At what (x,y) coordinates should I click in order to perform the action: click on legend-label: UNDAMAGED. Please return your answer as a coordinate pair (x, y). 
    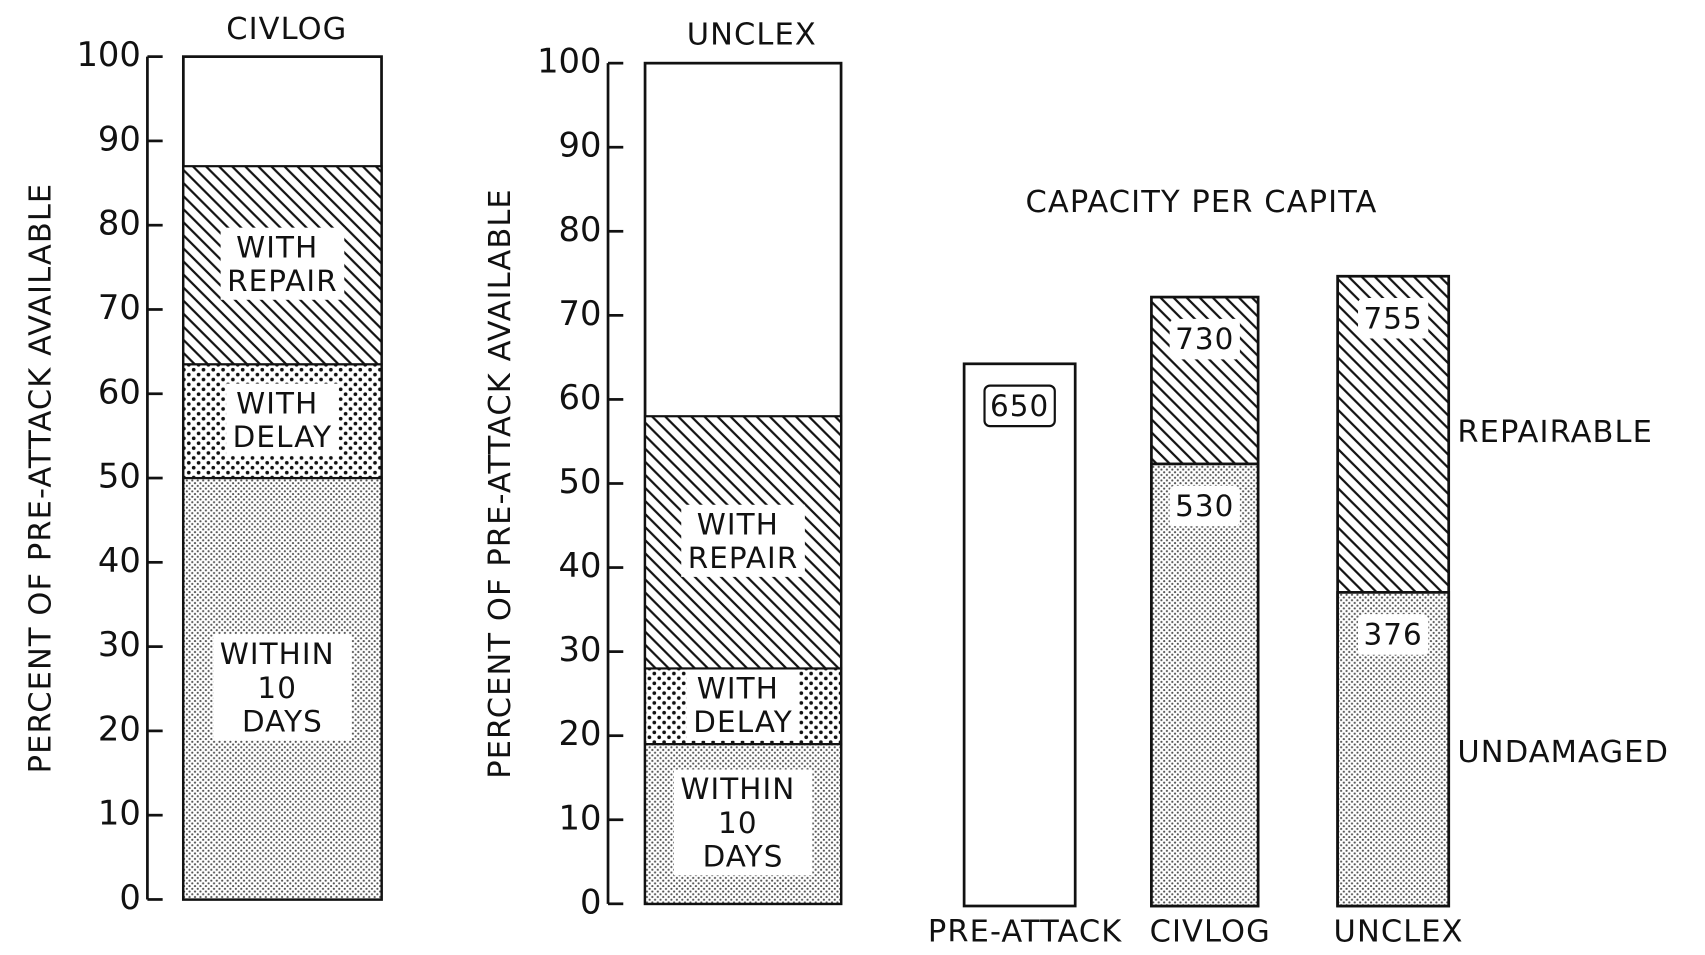
    Looking at the image, I should click on (1563, 752).